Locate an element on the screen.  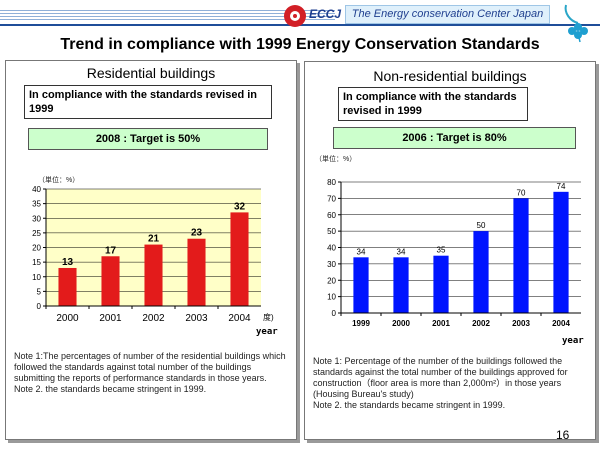
left-ytick-label: 20 is located at coordinates (36, 248).